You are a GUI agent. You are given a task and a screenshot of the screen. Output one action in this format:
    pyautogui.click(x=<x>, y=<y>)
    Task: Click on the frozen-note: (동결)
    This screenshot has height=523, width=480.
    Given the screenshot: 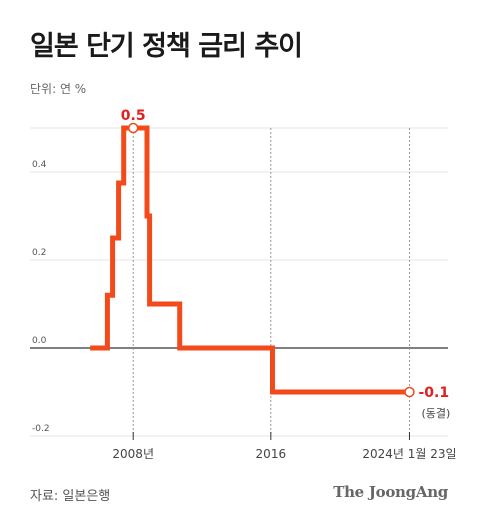 What is the action you would take?
    pyautogui.click(x=435, y=413)
    